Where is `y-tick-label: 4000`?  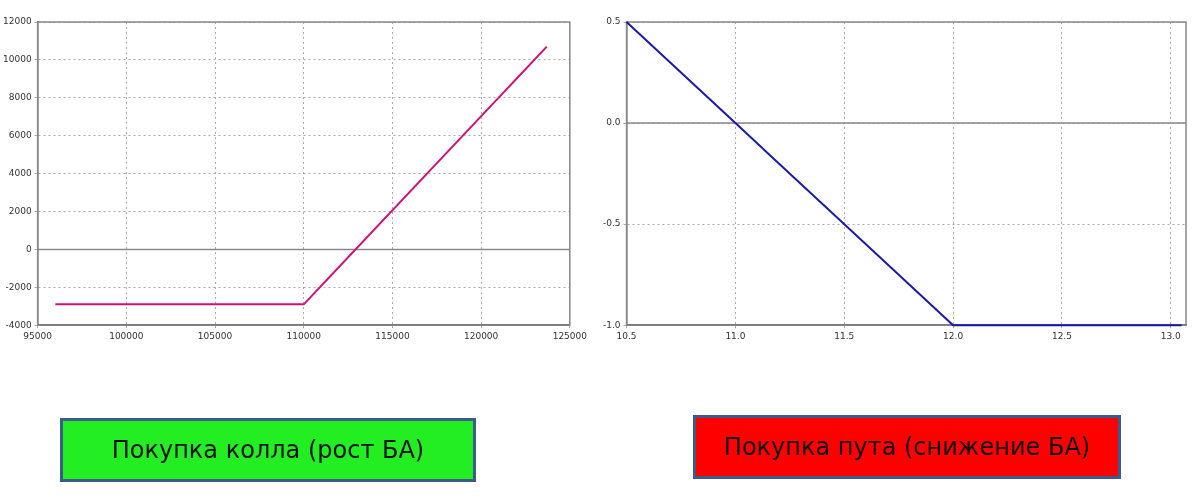
y-tick-label: 4000 is located at coordinates (20, 172).